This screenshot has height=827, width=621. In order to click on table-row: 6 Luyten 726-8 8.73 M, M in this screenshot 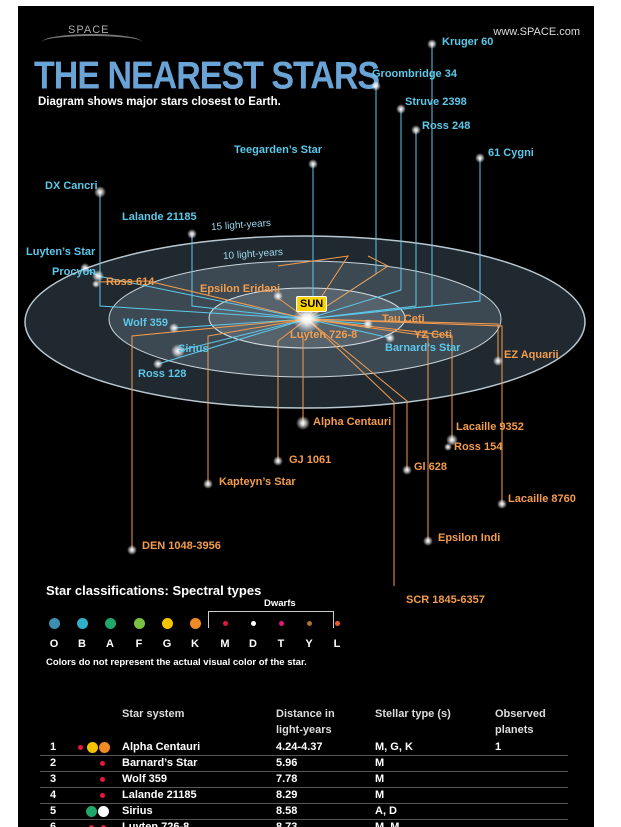, I will do `click(304, 823)`.